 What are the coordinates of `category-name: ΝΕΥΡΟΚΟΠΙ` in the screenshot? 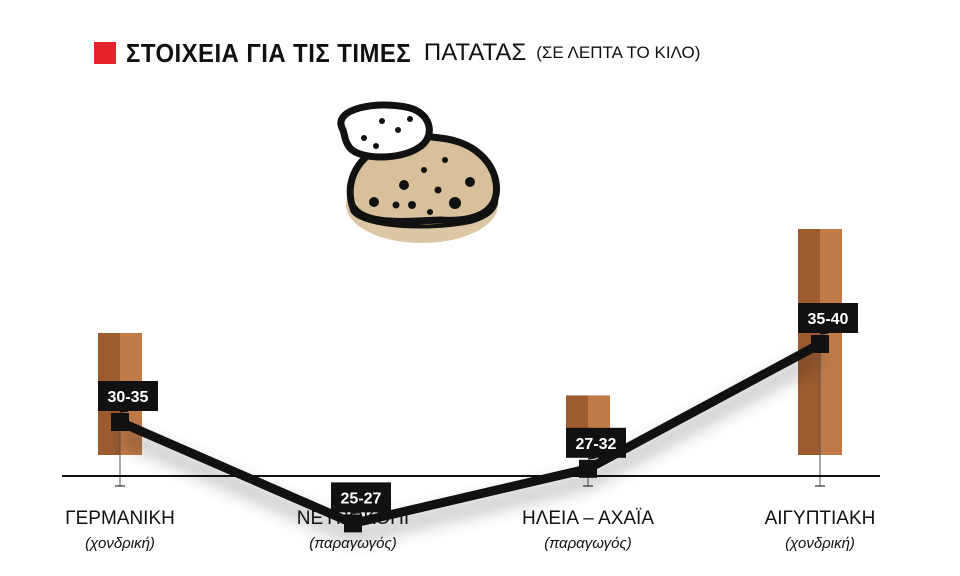 It's located at (353, 518).